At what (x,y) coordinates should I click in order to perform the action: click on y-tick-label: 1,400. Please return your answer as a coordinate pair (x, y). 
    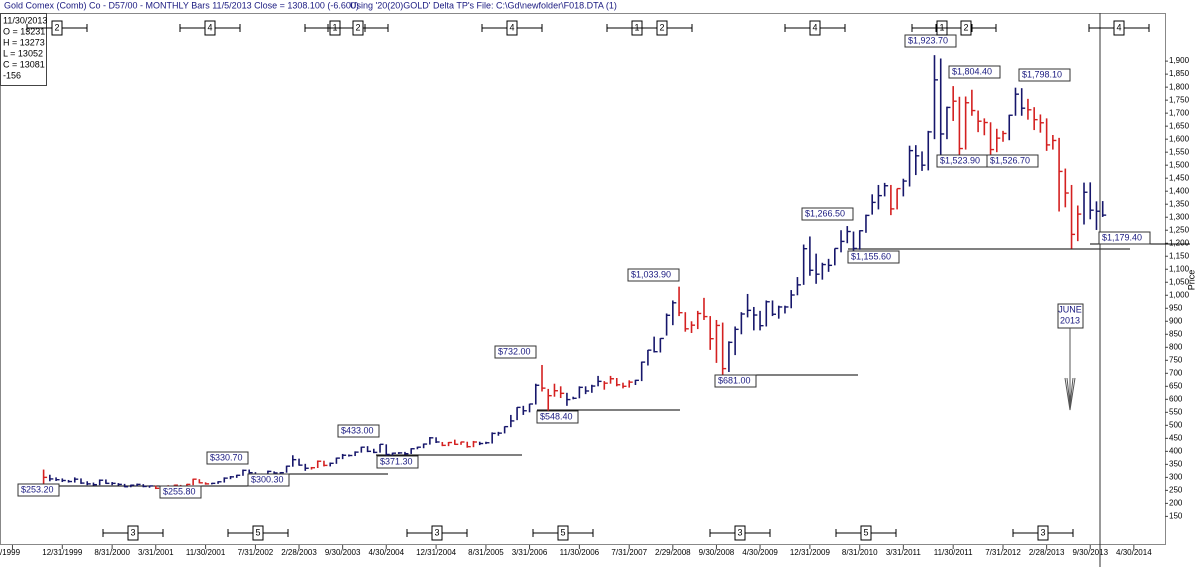
    Looking at the image, I should click on (1179, 190).